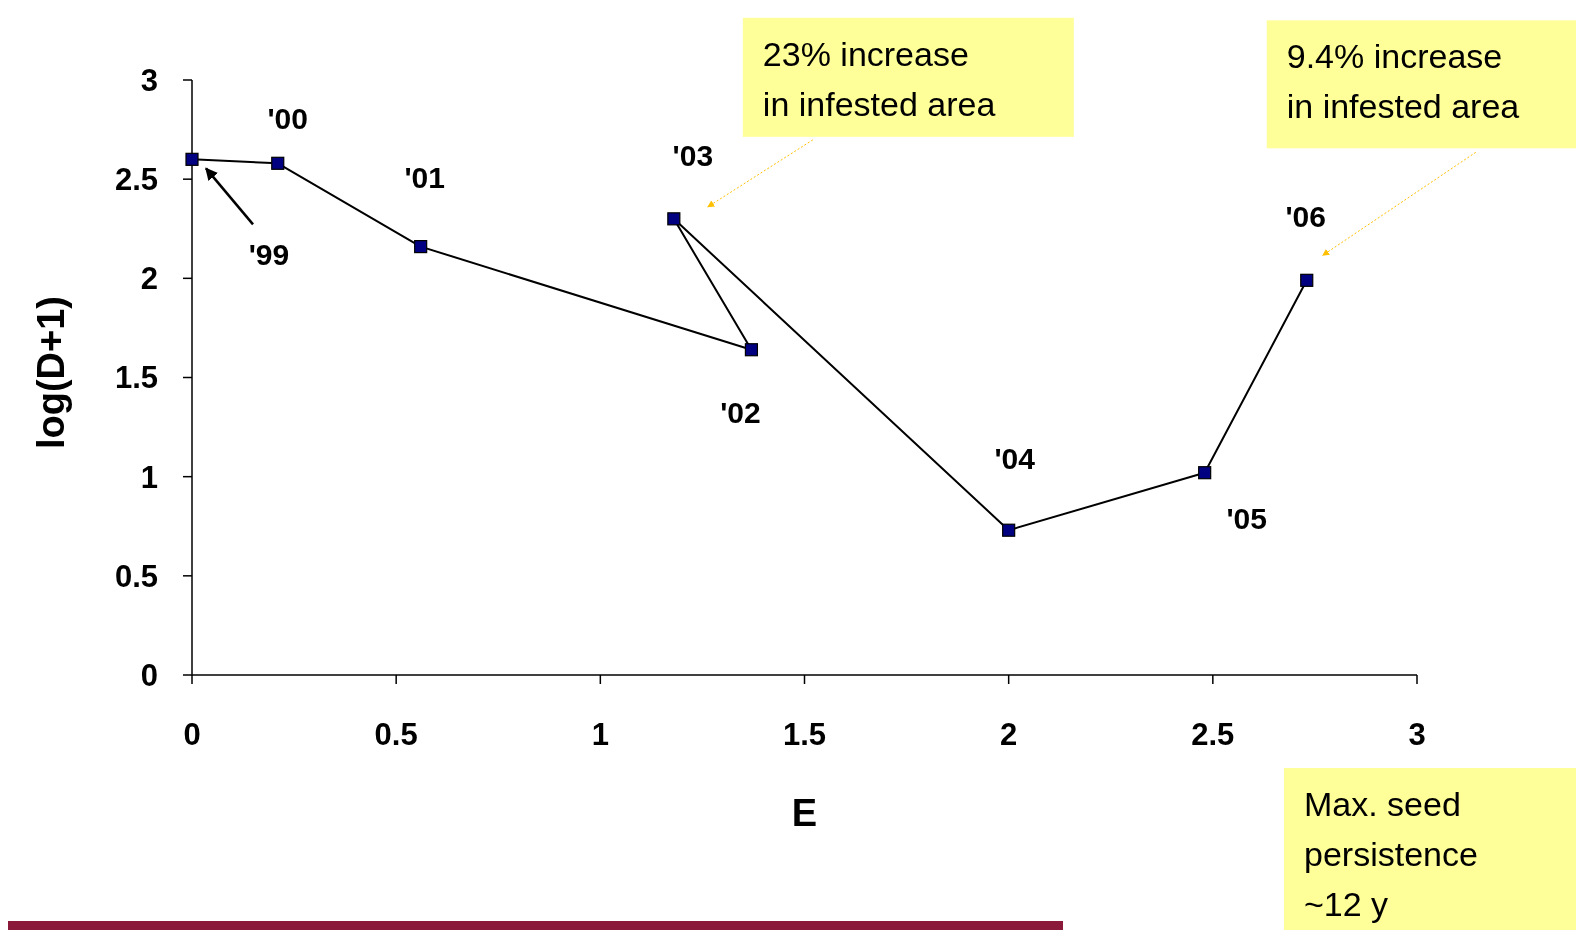 The image size is (1586, 933). I want to click on text: Max. seed persistence ~12 y, so click(1391, 854).